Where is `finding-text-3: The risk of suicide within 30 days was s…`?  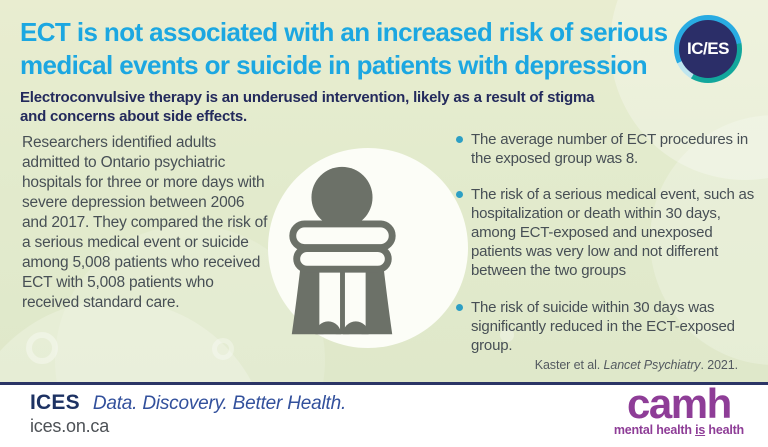 finding-text-3: The risk of suicide within 30 days was s… is located at coordinates (603, 326).